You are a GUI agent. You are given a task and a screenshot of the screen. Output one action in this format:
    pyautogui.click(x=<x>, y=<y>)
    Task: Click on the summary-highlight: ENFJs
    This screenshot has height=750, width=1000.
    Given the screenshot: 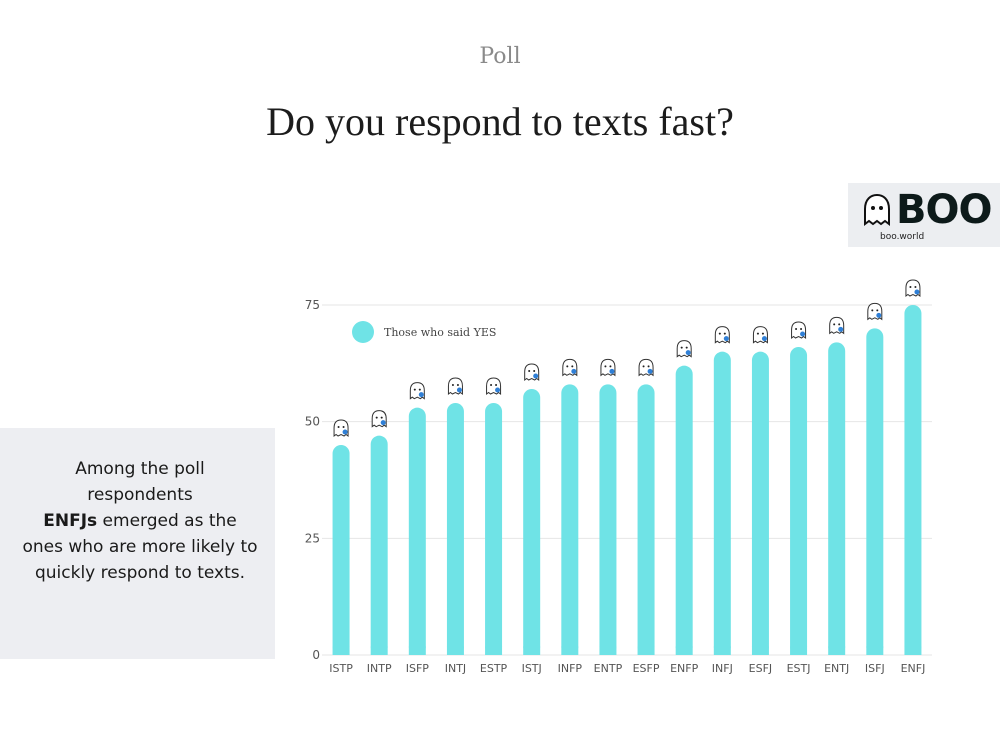 What is the action you would take?
    pyautogui.click(x=70, y=521)
    